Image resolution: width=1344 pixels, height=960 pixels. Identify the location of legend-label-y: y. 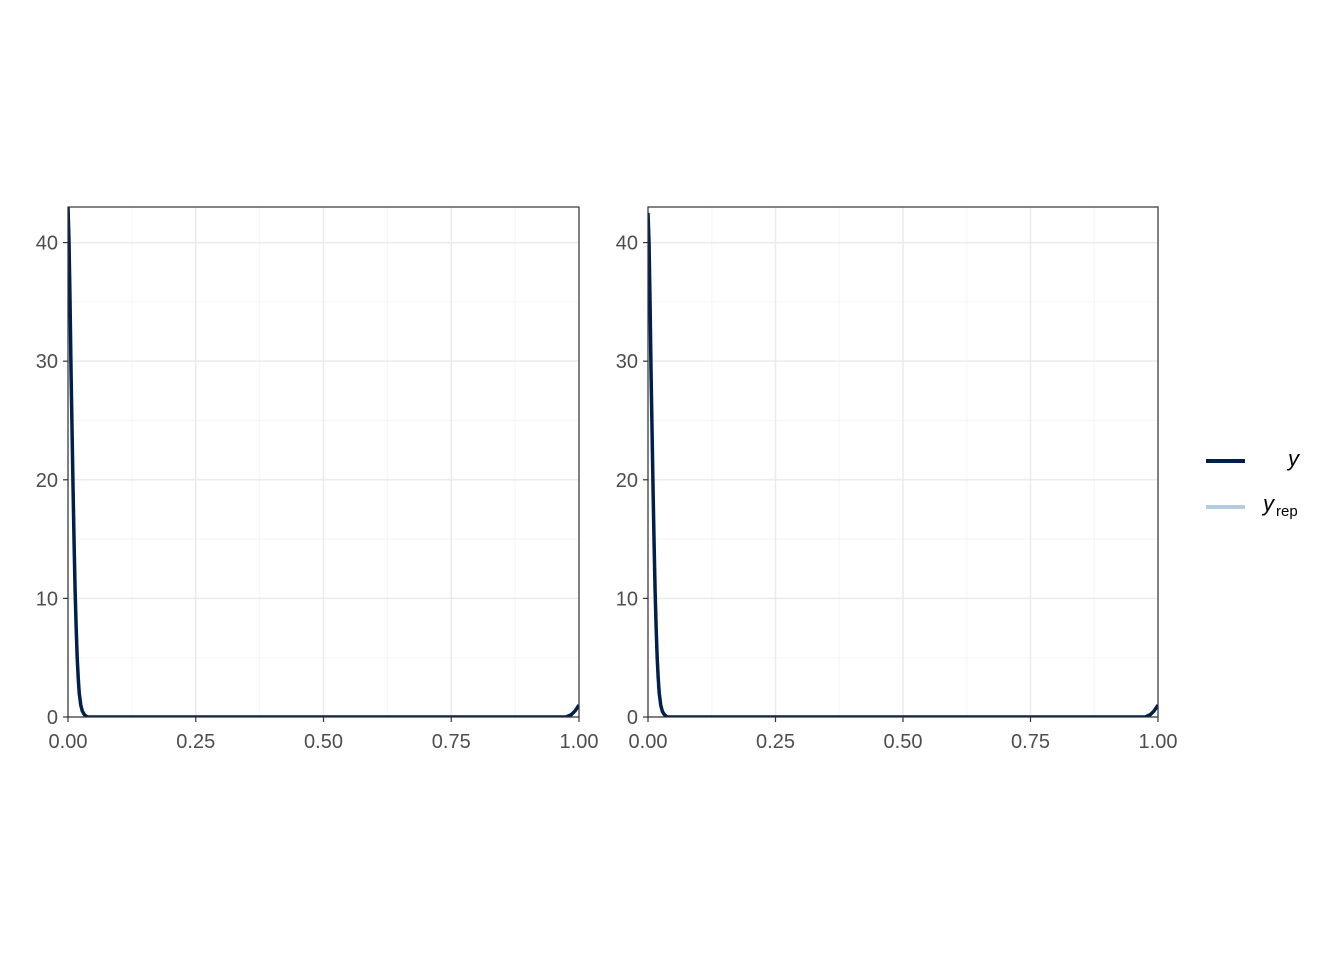
(1293, 458).